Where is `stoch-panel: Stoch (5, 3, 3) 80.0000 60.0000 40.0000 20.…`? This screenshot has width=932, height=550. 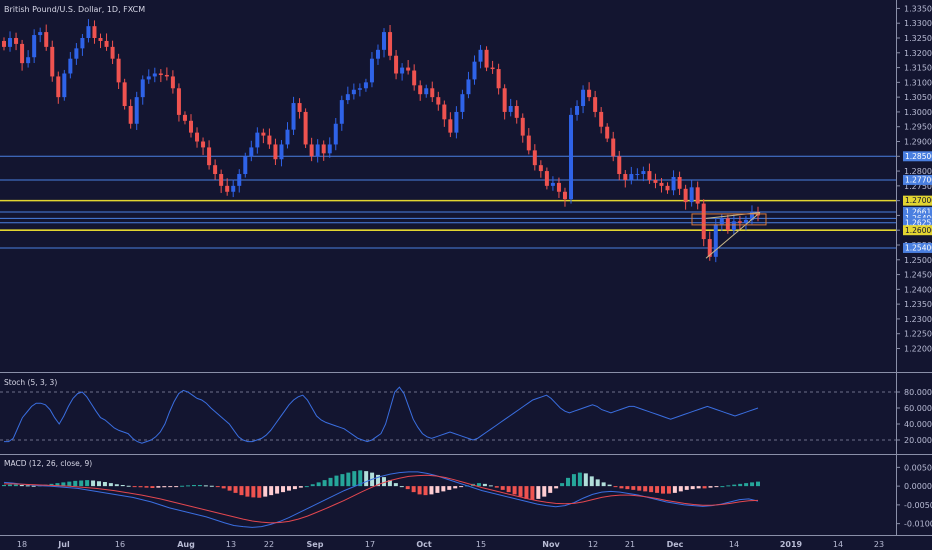 stoch-panel: Stoch (5, 3, 3) 80.0000 60.0000 40.0000 20.… is located at coordinates (466, 411).